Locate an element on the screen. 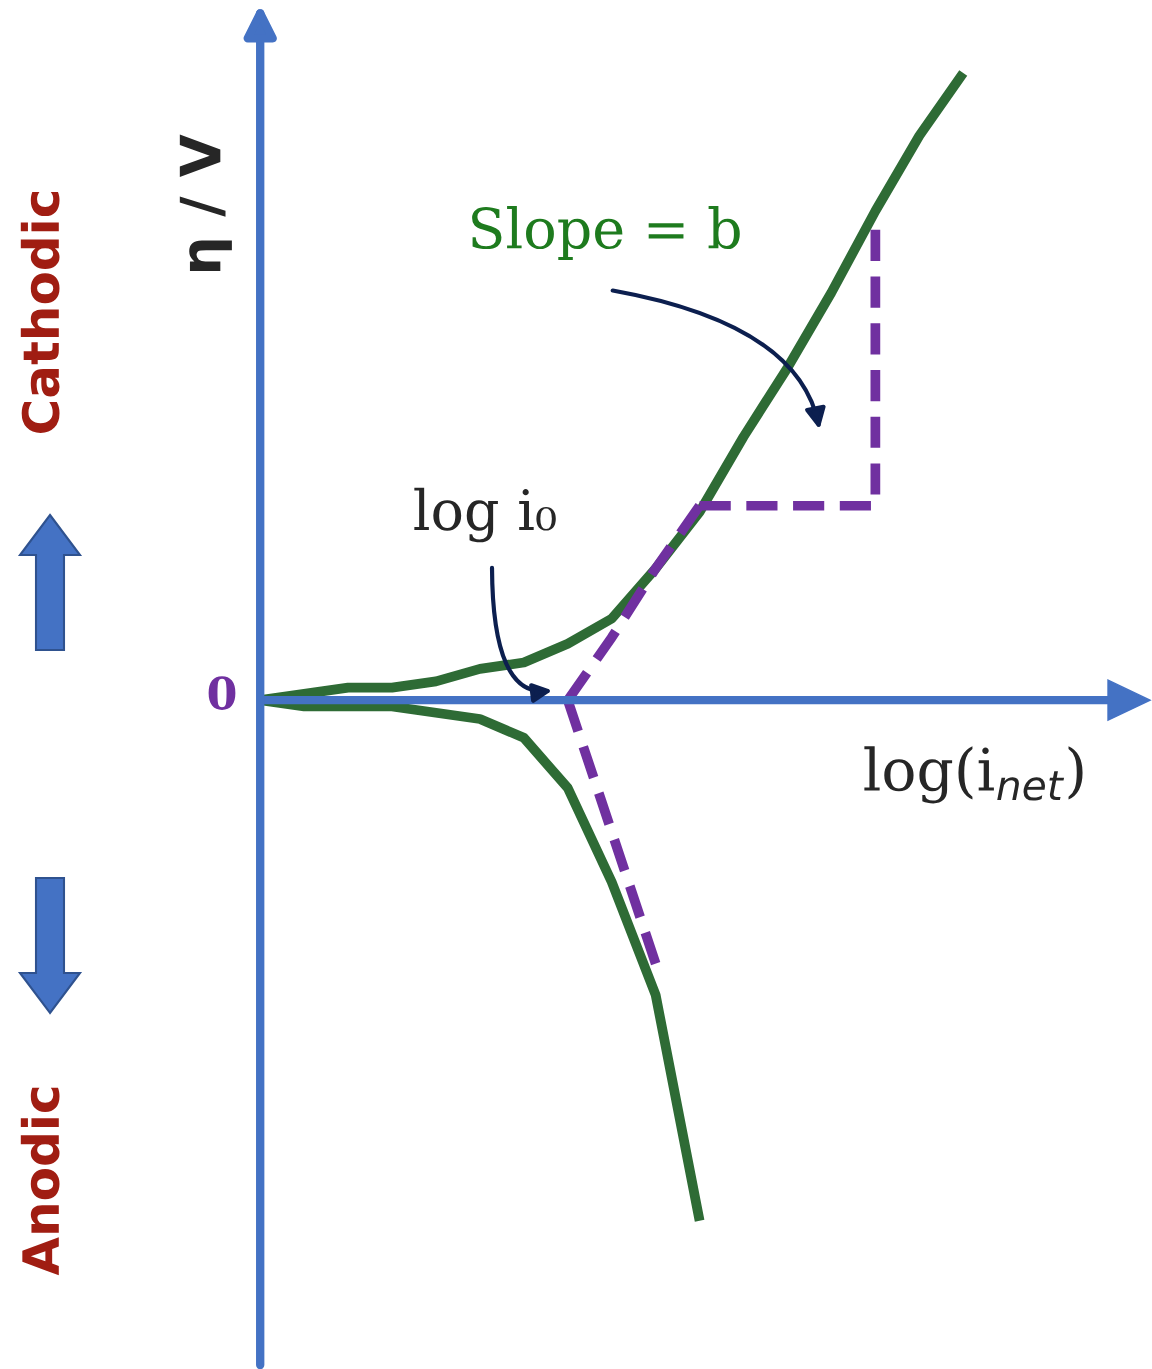 The height and width of the screenshot is (1369, 1152). text: Anodic is located at coordinates (40, 1181).